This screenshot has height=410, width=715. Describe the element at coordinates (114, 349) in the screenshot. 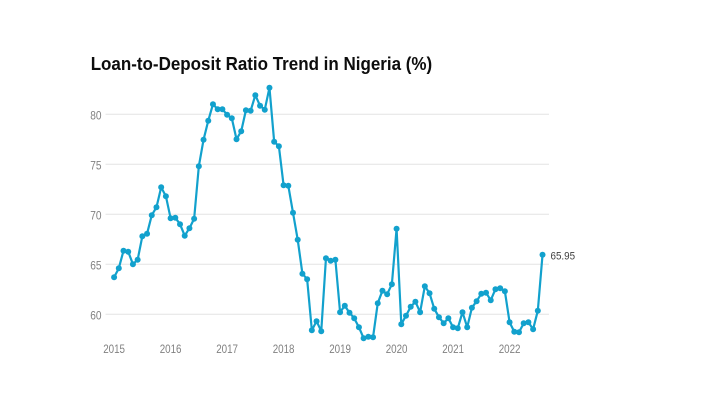

I see `svg-text: 2015` at that location.